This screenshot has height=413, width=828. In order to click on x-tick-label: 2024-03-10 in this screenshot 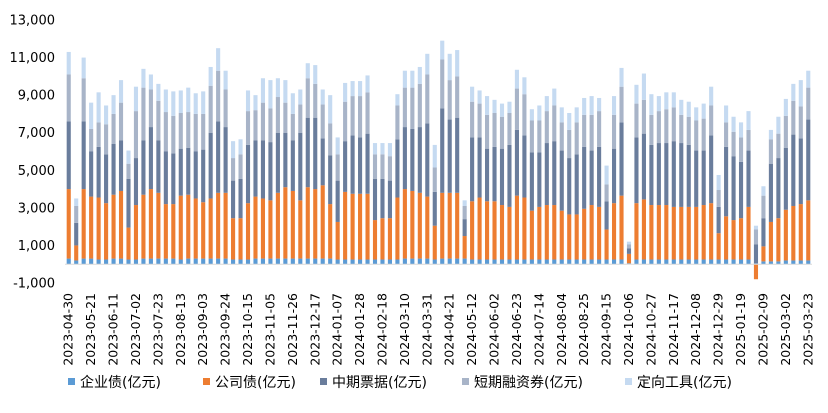, I will do `click(404, 329)`.